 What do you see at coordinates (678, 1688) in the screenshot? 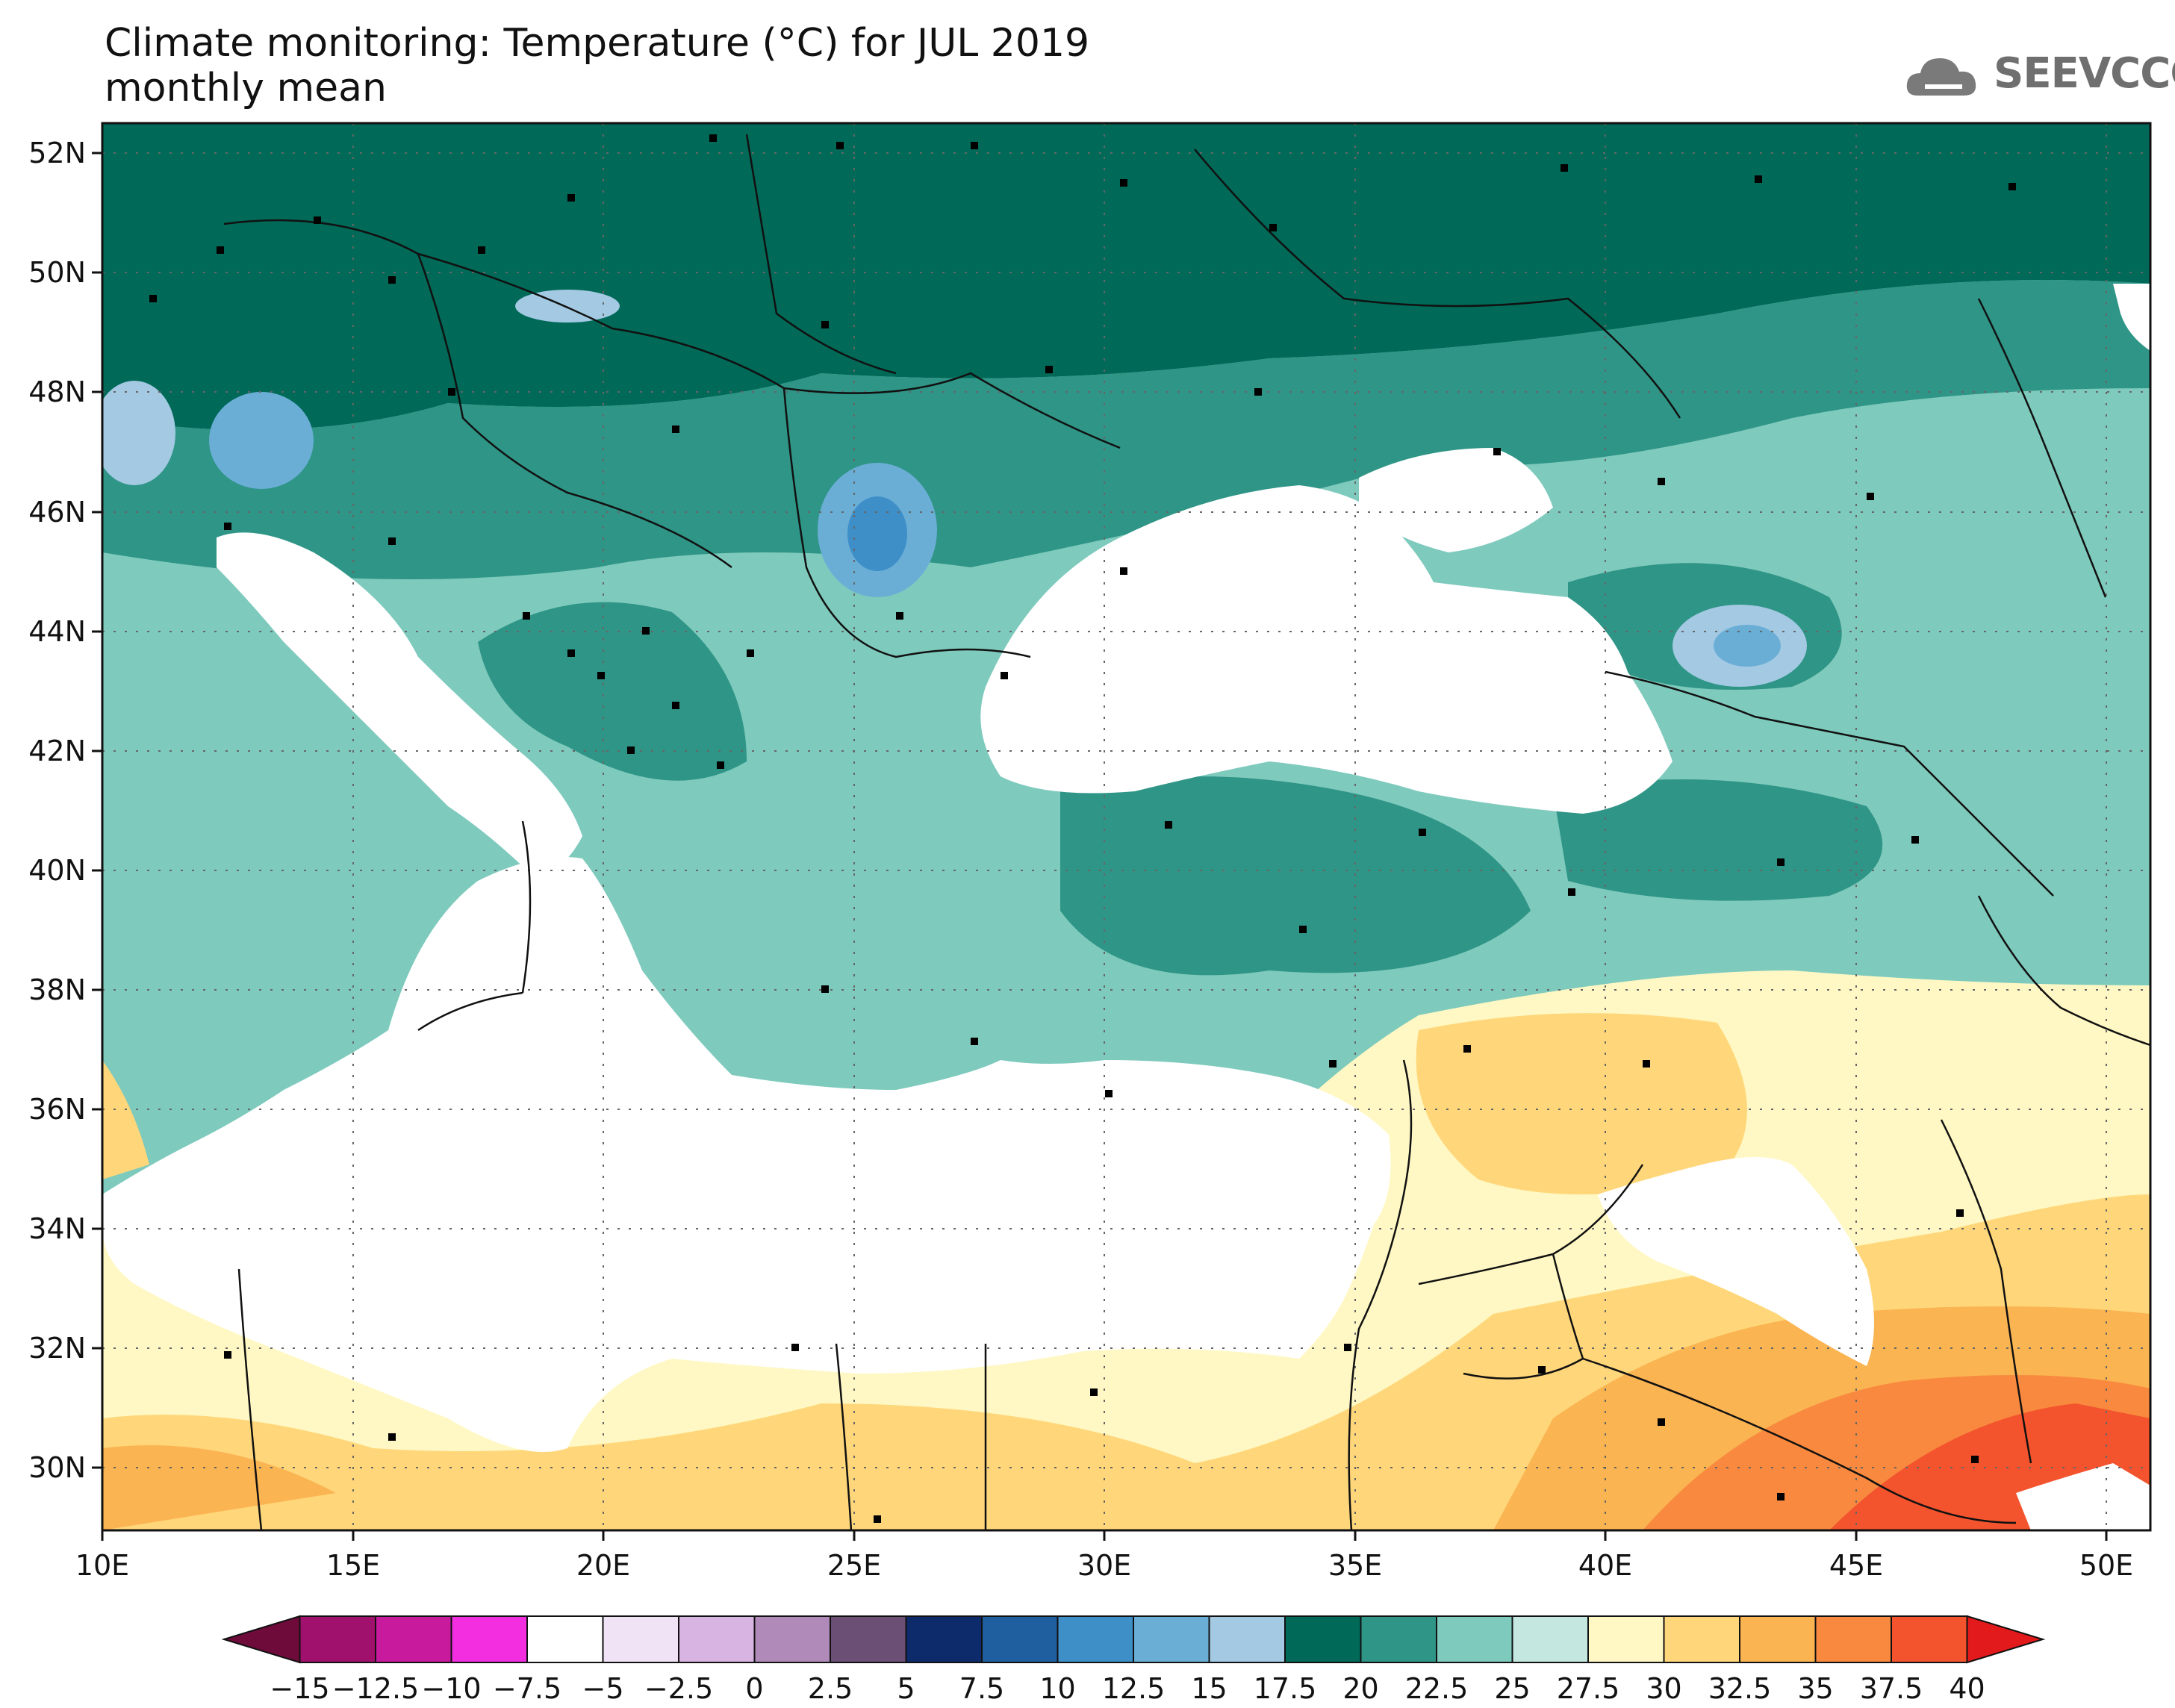
I see `colorbar-label: −2.5` at bounding box center [678, 1688].